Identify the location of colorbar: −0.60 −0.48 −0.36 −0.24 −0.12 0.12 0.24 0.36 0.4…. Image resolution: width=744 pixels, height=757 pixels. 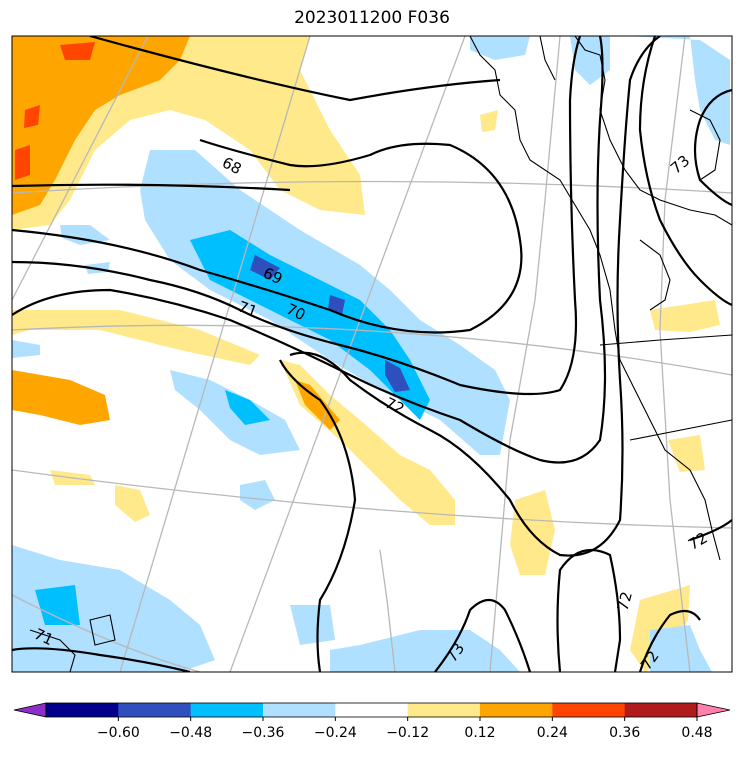
(372, 721).